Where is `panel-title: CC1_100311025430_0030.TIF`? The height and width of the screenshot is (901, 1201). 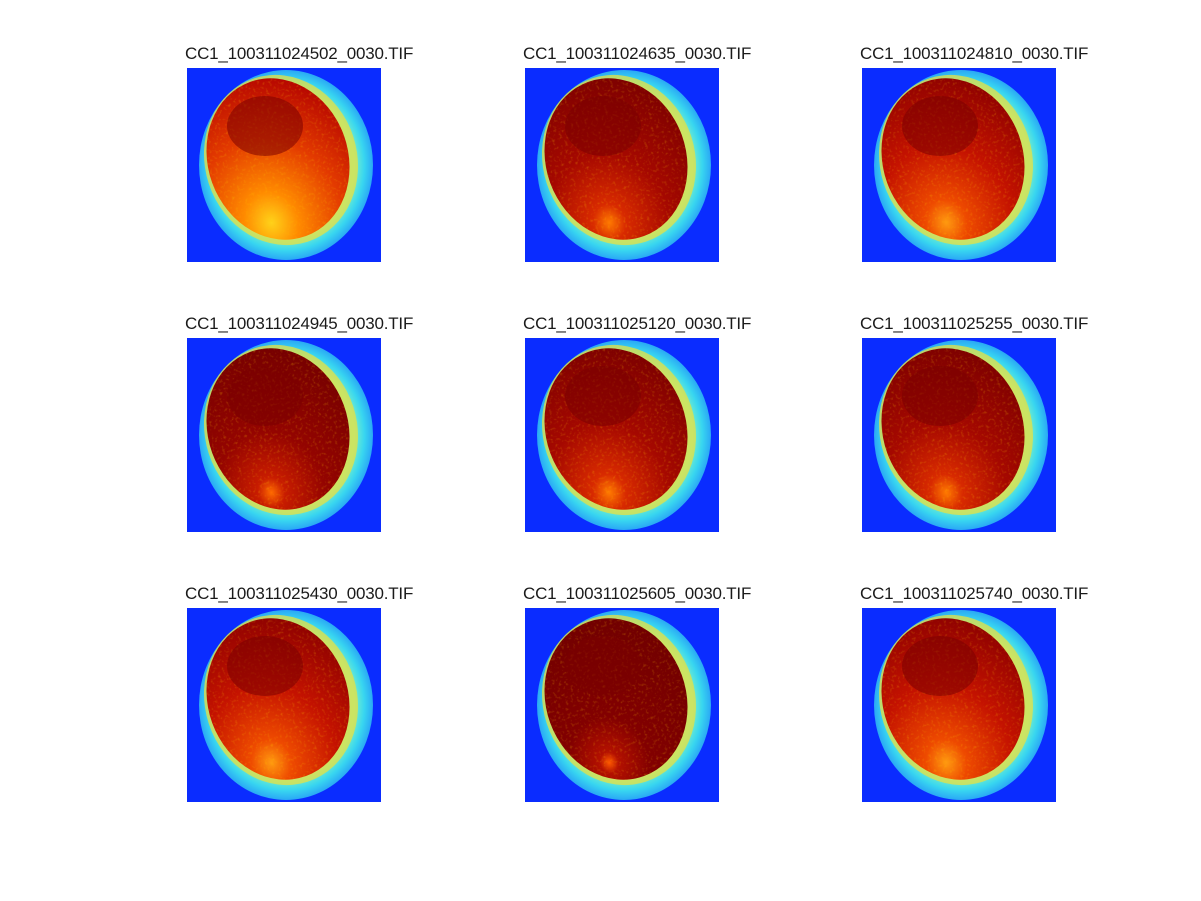 panel-title: CC1_100311025430_0030.TIF is located at coordinates (299, 593).